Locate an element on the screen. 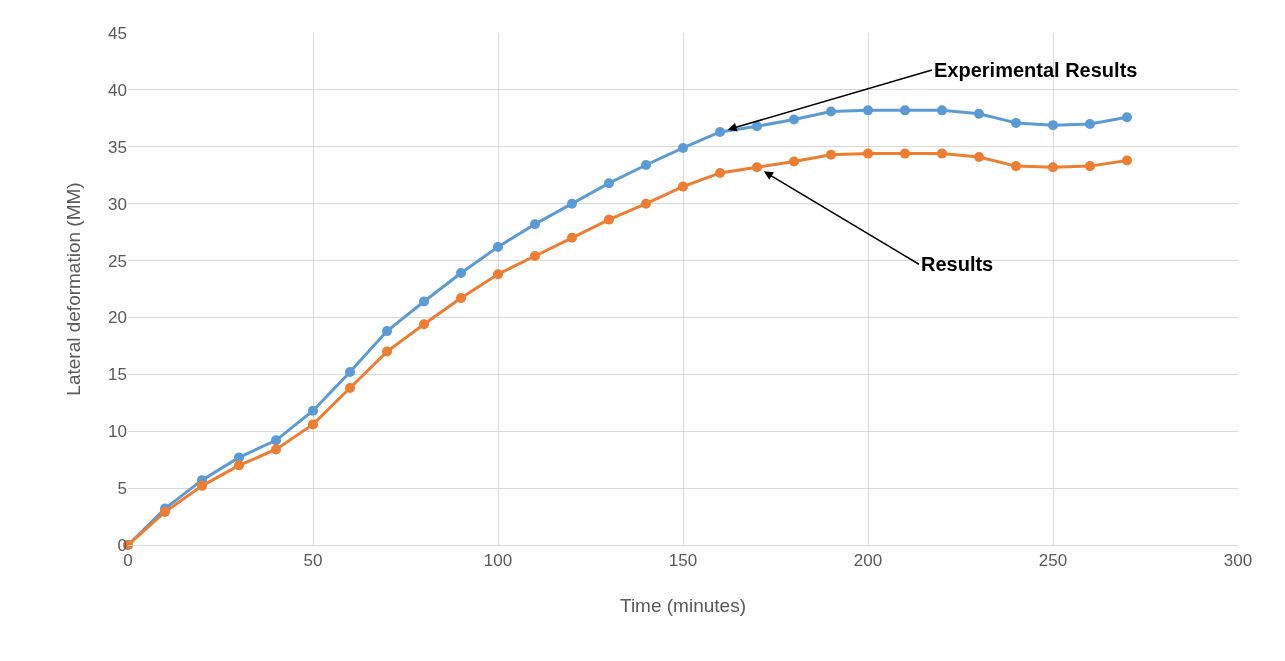  x-tick-label: 250 is located at coordinates (1053, 561).